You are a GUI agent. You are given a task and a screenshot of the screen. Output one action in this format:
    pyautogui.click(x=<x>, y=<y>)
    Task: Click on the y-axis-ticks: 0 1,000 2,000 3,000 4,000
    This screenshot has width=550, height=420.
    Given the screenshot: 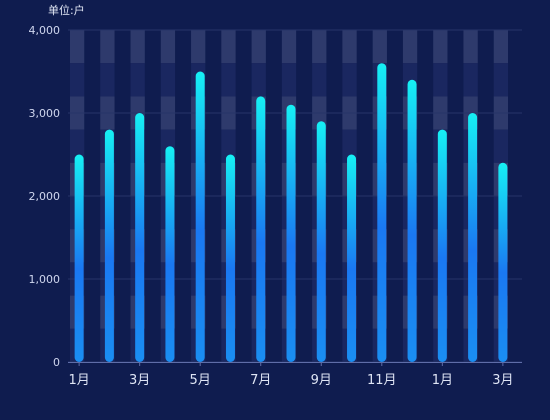 What is the action you would take?
    pyautogui.click(x=45, y=196)
    